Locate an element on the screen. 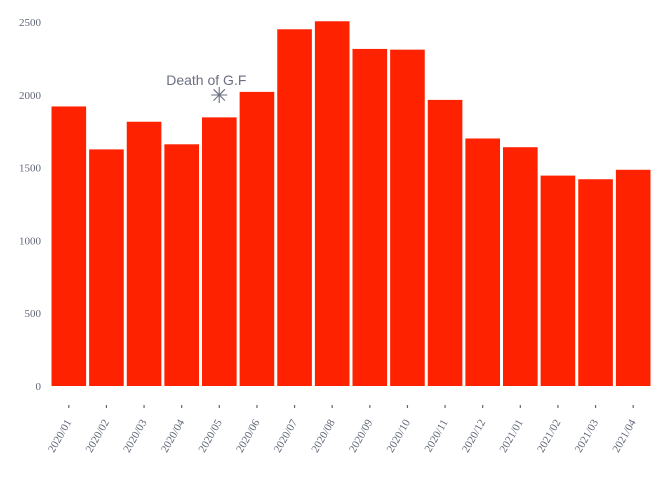 This screenshot has width=657, height=482. x-tick-label: 2020/09 is located at coordinates (361, 436).